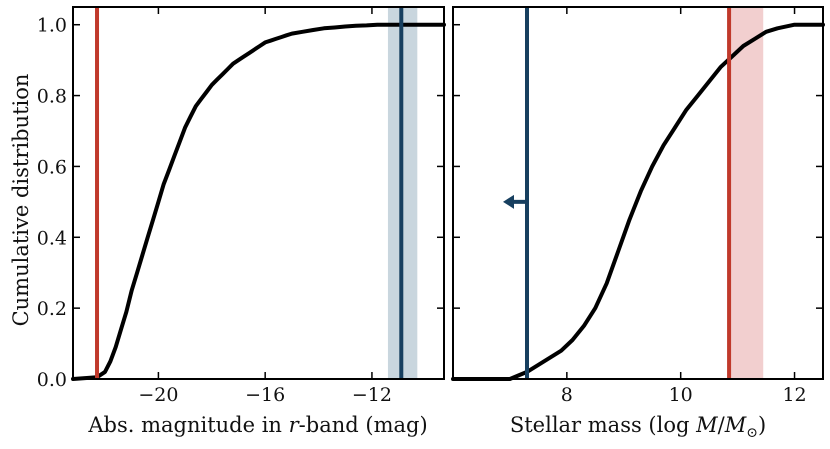 The image size is (830, 449). Describe the element at coordinates (52, 26) in the screenshot. I see `y-tick-label: 1.0` at that location.